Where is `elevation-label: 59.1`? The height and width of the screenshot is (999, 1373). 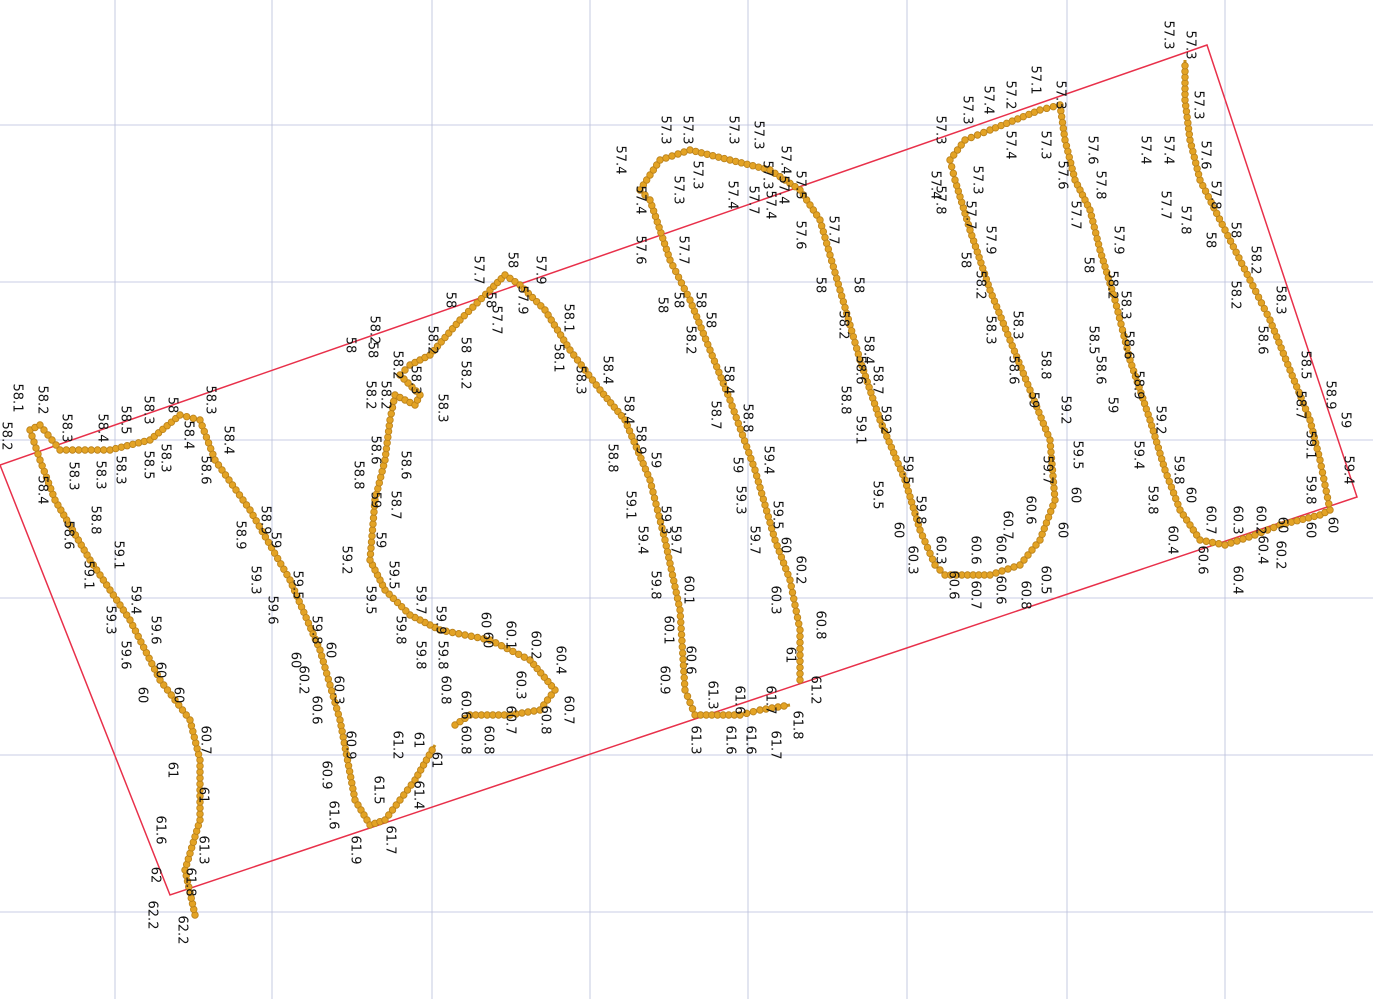
elevation-label: 59.1 is located at coordinates (1310, 445).